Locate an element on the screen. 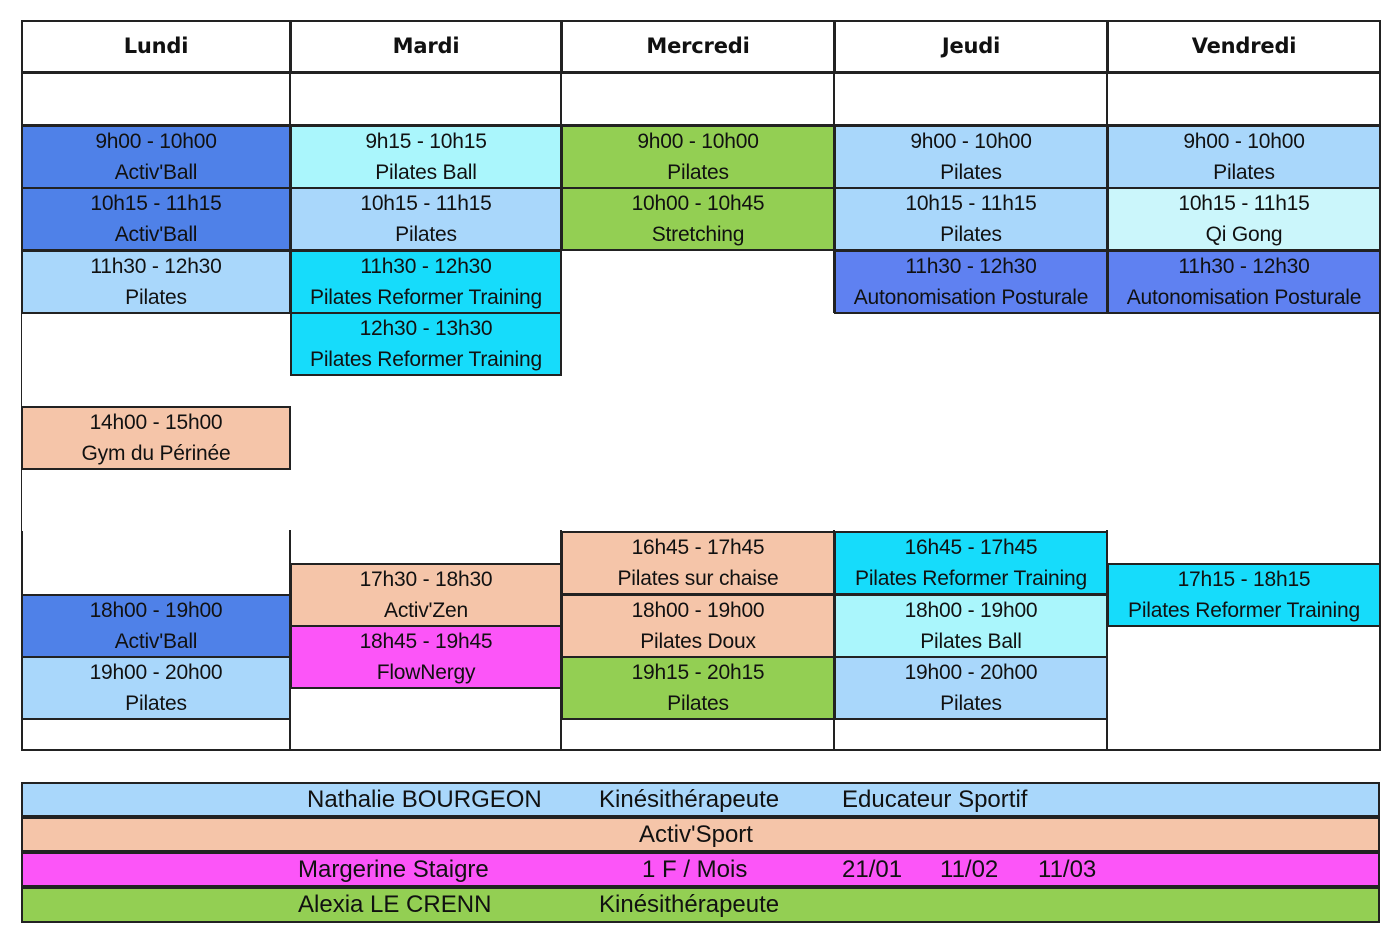  session-block: 10h15 - 11h15 Qi Gong is located at coordinates (1244, 219).